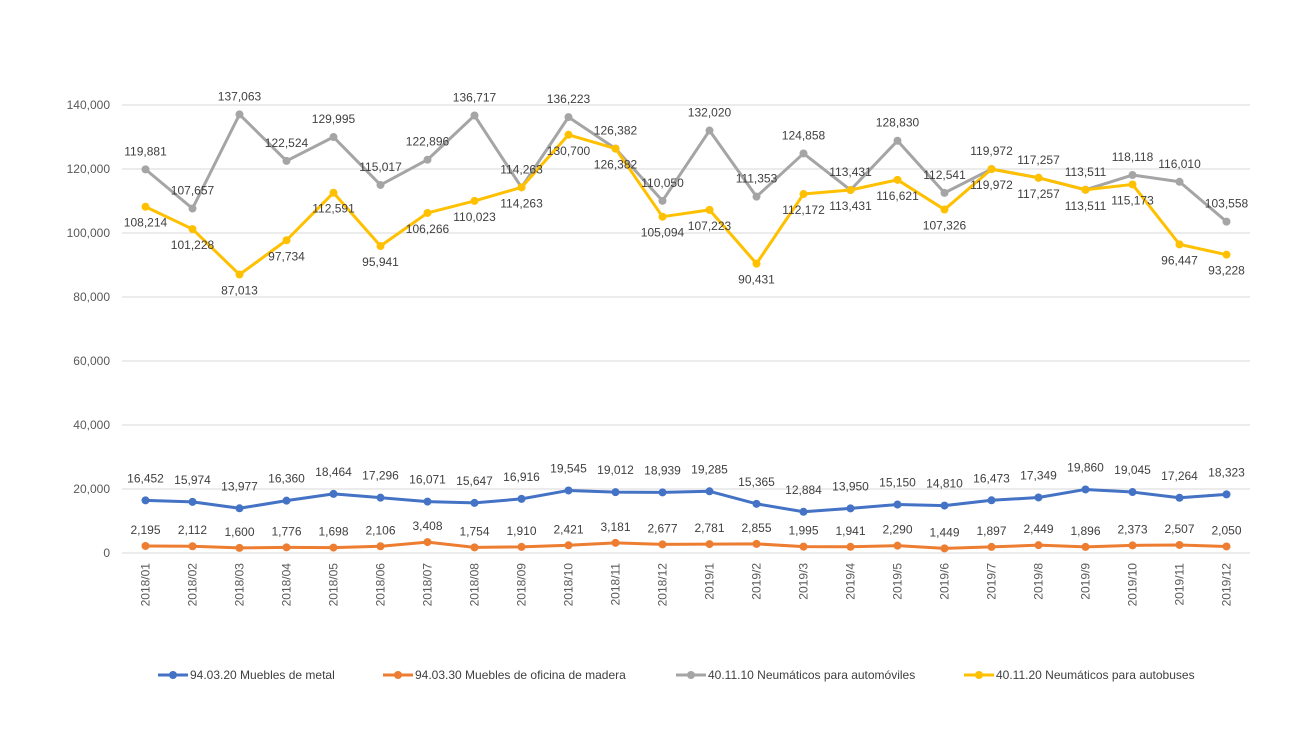 Image resolution: width=1300 pixels, height=731 pixels. What do you see at coordinates (475, 98) in the screenshot?
I see `data-label: 136,717` at bounding box center [475, 98].